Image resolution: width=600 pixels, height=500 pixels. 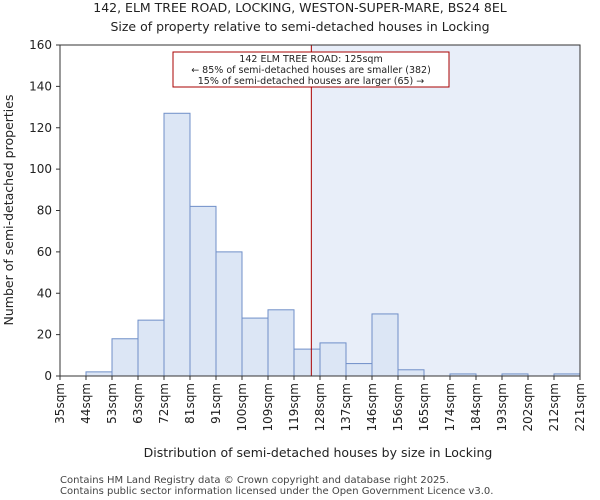 I want to click on x-tick-label: 35sqm, so click(x=60, y=403).